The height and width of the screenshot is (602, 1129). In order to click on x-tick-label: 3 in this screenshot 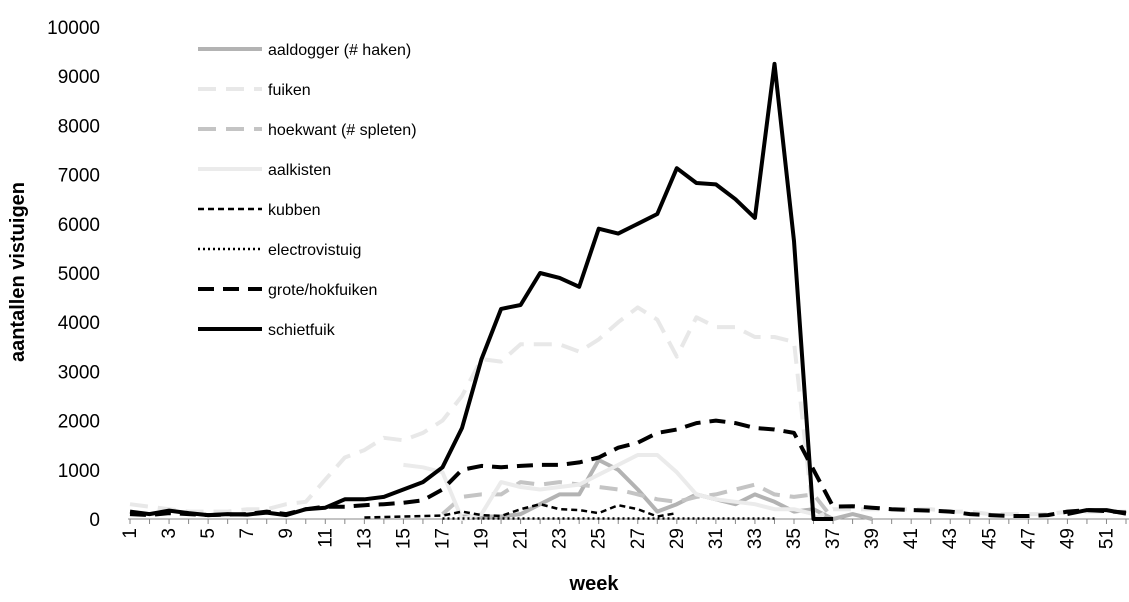, I will do `click(169, 533)`.